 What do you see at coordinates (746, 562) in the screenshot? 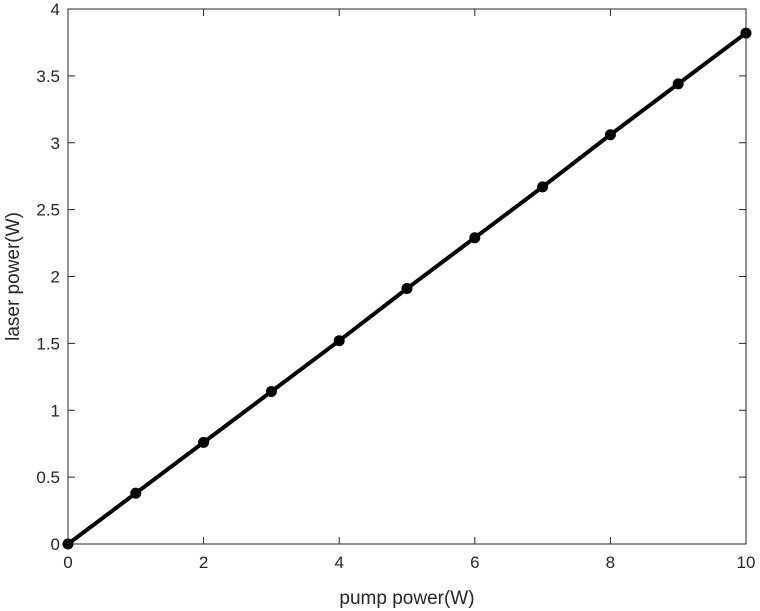
I see `x-tick-label: 10` at bounding box center [746, 562].